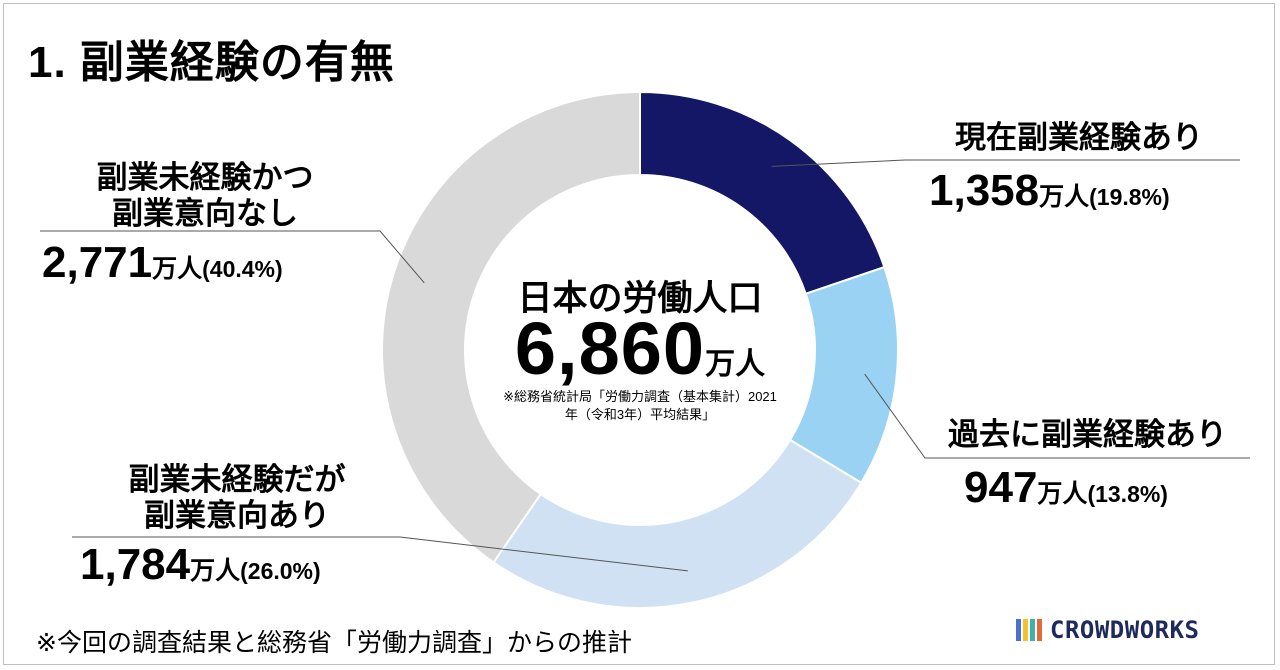  I want to click on slice-no-sidejob, so click(511, 327).